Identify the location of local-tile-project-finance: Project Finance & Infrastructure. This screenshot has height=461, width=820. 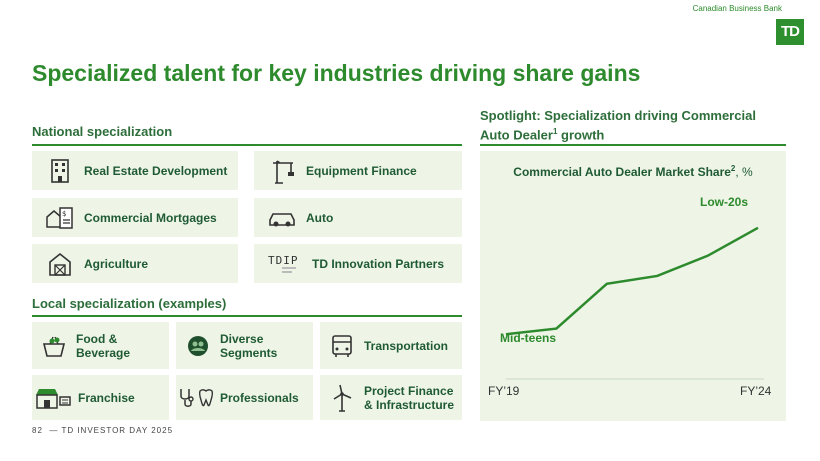
(391, 397).